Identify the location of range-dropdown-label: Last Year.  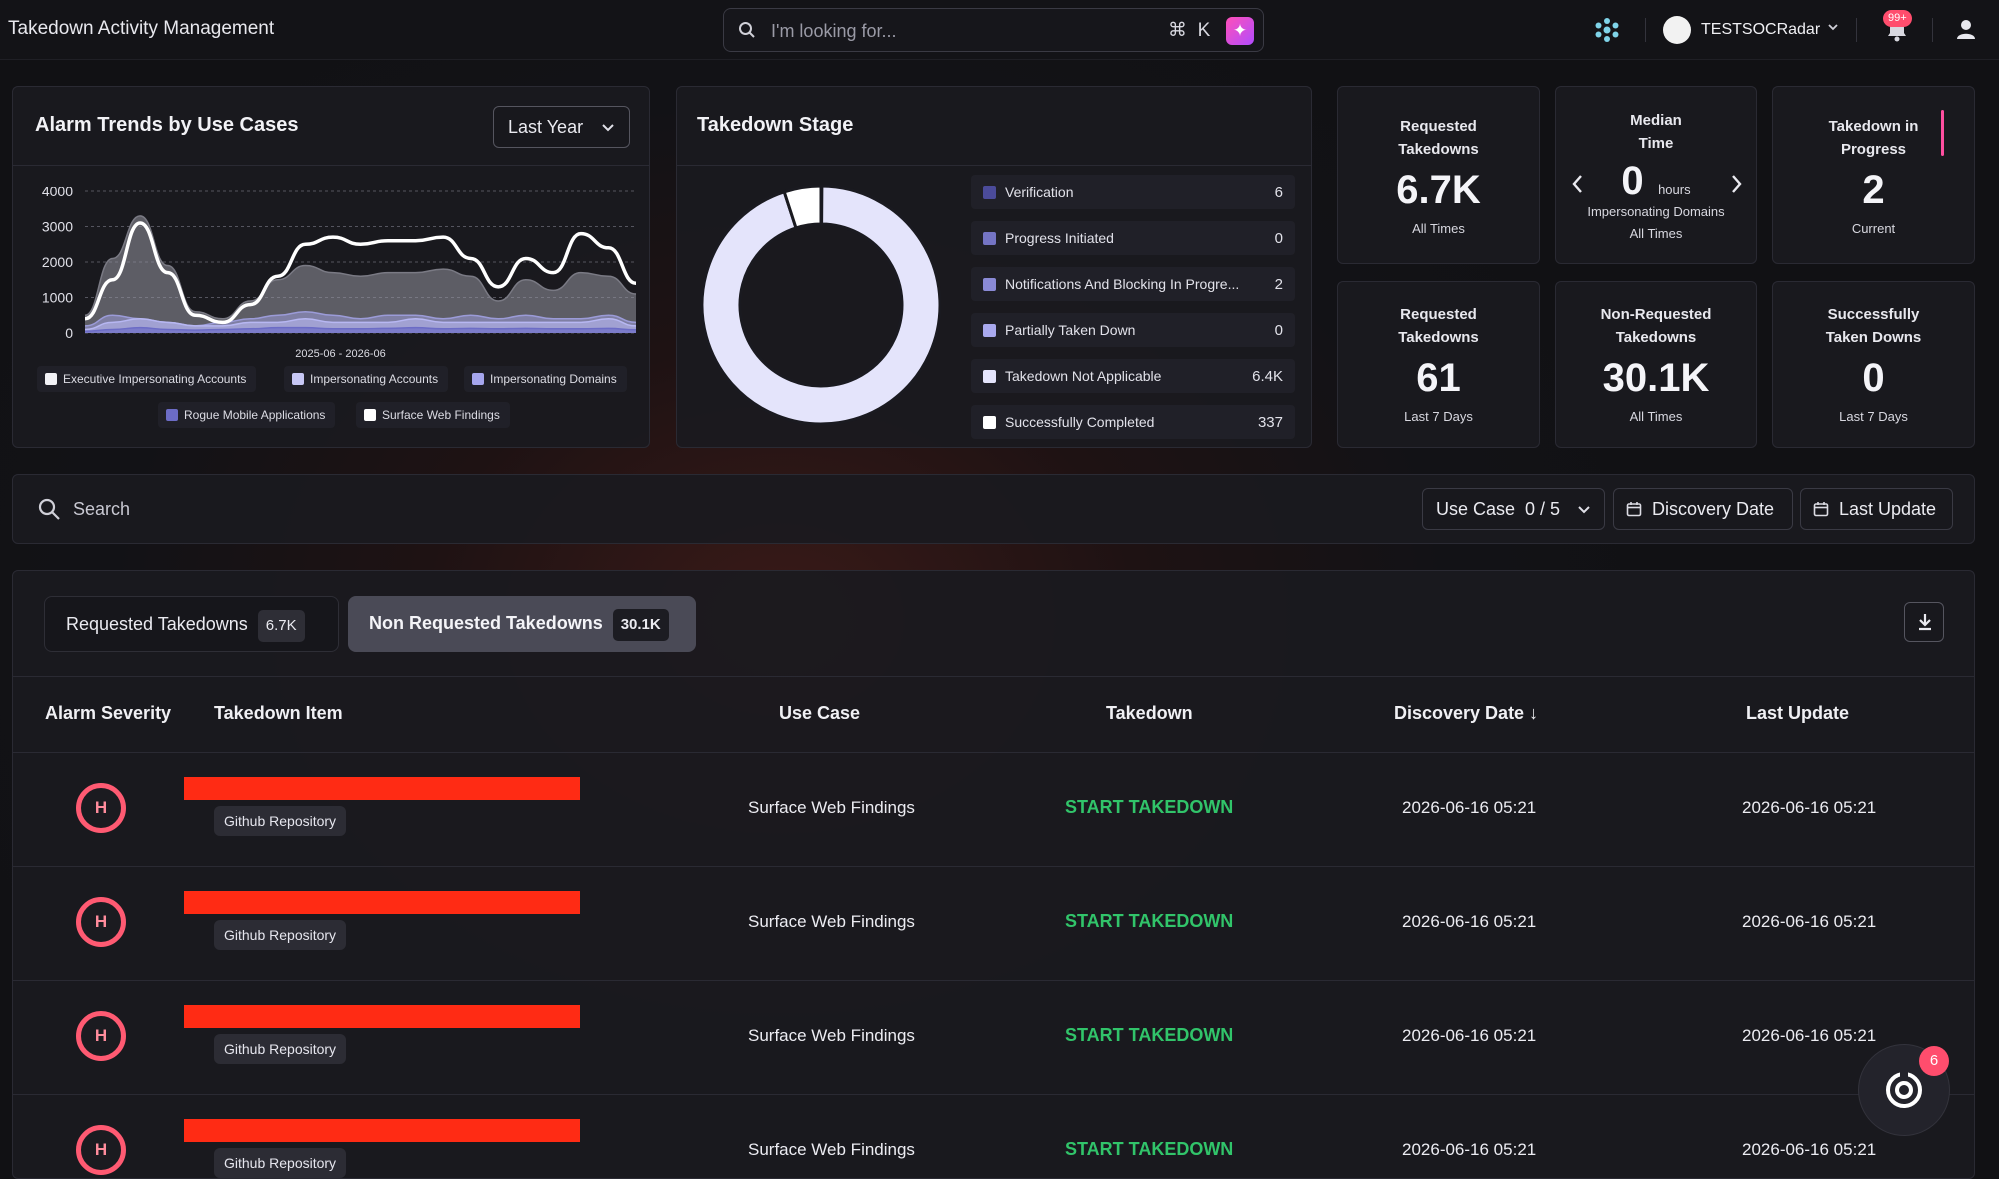
(546, 127).